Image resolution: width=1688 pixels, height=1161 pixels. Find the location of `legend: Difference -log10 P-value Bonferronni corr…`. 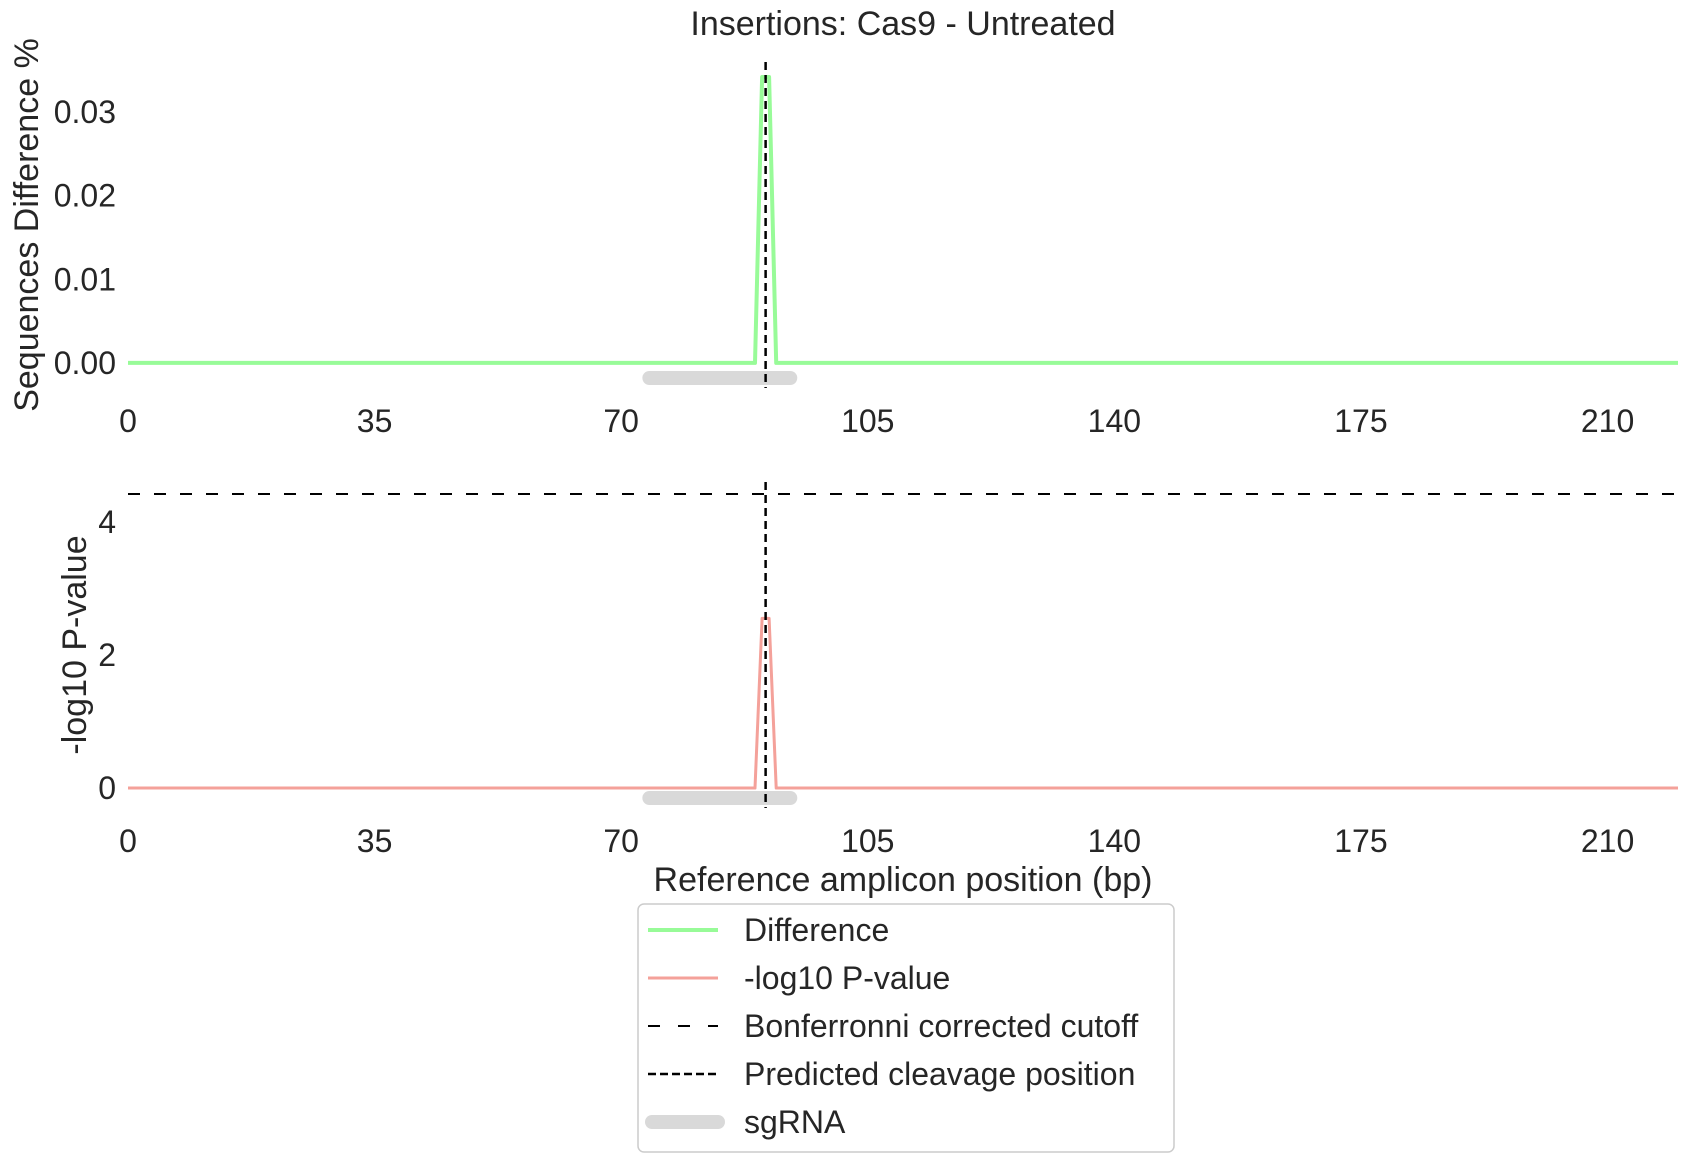

legend: Difference -log10 P-value Bonferronni corr… is located at coordinates (906, 1028).